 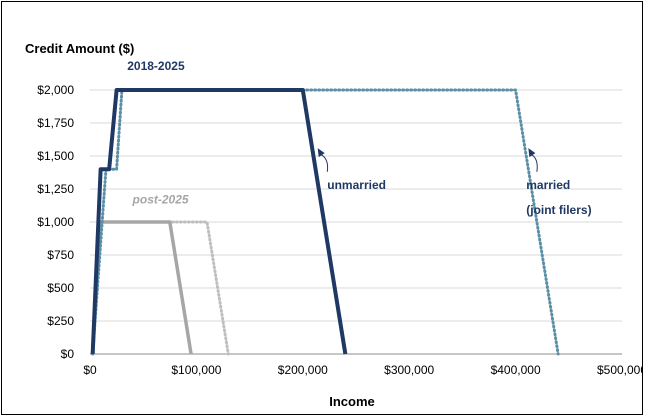 I want to click on y-tick-label: $250, so click(x=60, y=321).